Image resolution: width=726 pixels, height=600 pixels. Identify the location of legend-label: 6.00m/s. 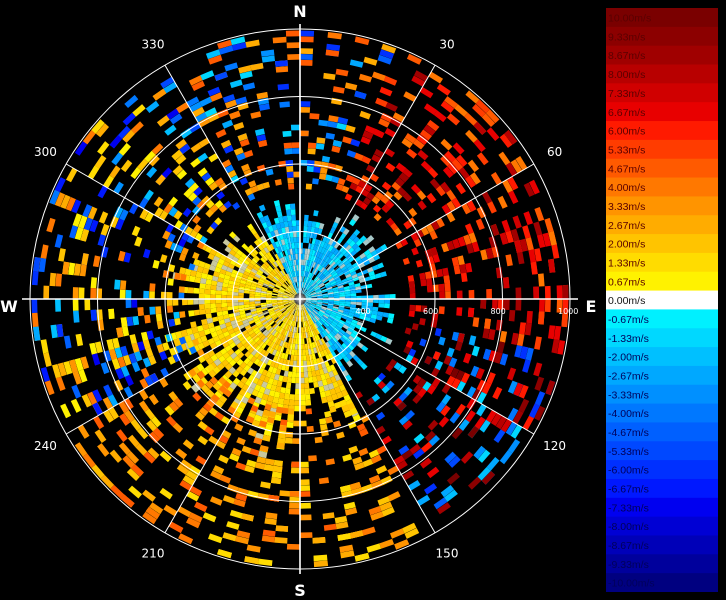
(626, 132).